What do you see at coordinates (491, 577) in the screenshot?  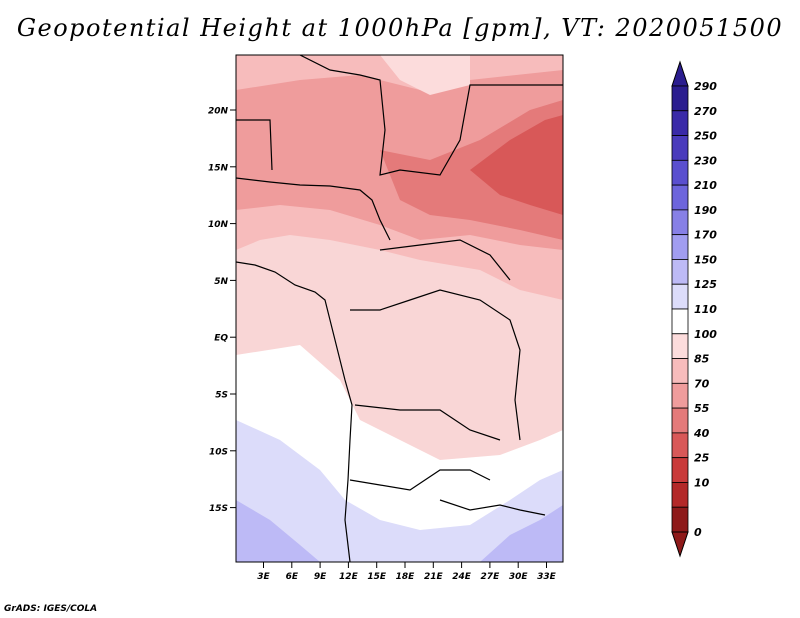 I see `lon-label: 27E` at bounding box center [491, 577].